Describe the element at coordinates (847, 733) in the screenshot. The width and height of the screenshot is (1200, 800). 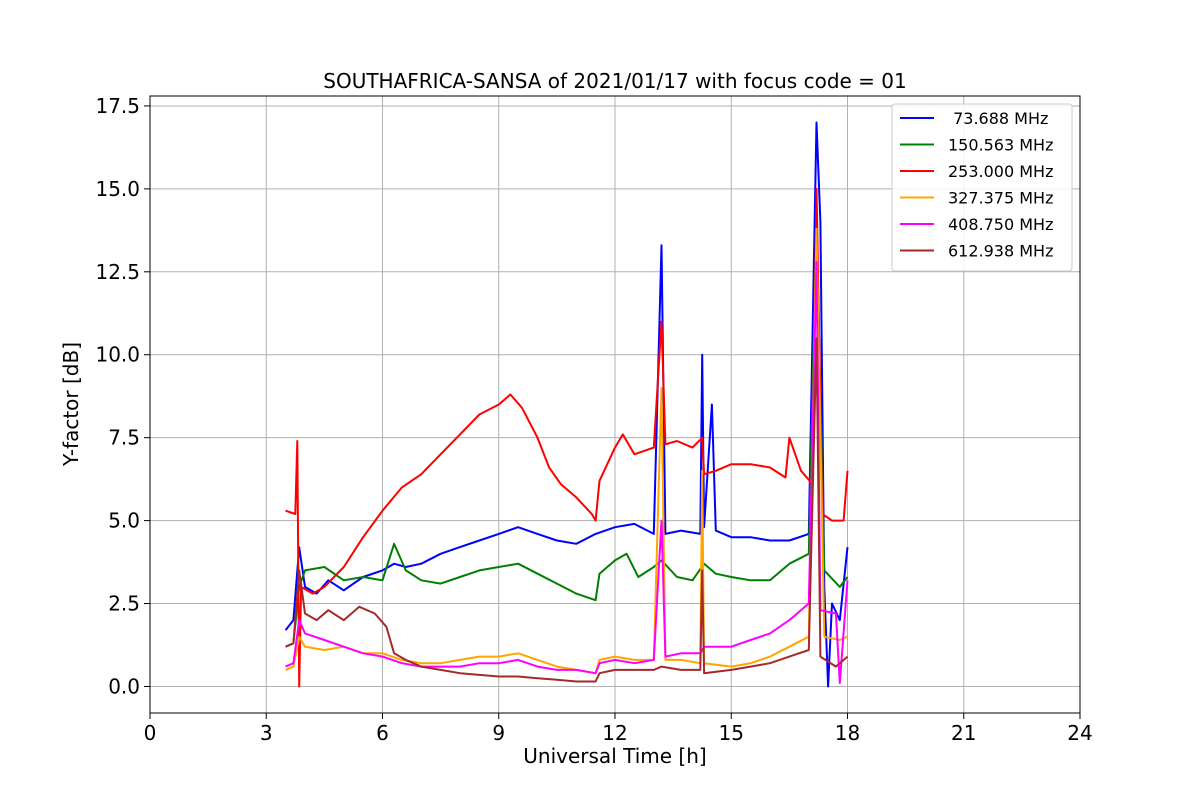
I see `x-tick-label: 18` at that location.